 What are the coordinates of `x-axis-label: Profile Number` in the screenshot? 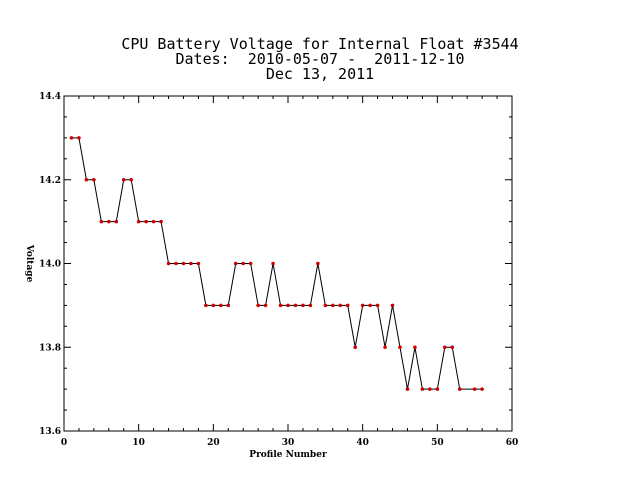 It's located at (288, 455).